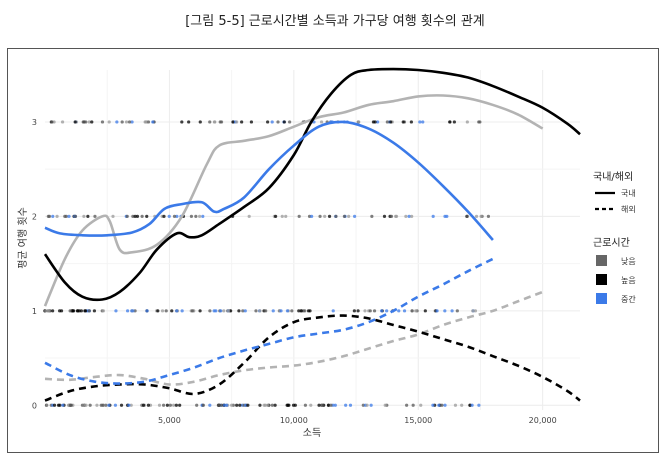  What do you see at coordinates (169, 420) in the screenshot?
I see `x-tick-label: 5,000` at bounding box center [169, 420].